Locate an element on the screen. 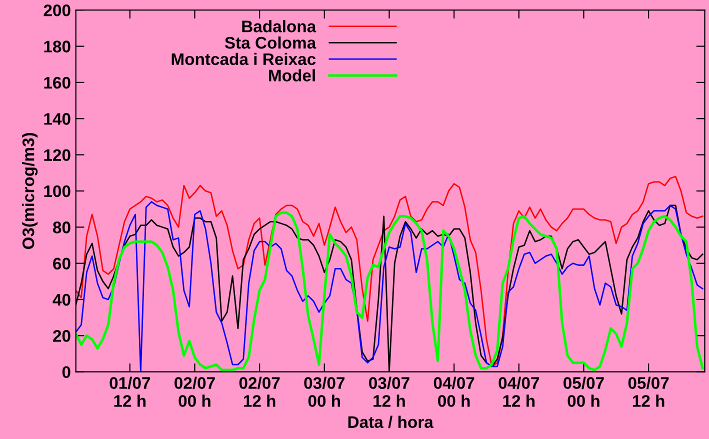 The image size is (709, 439). legend-label: Montcada i Reixac is located at coordinates (244, 59).